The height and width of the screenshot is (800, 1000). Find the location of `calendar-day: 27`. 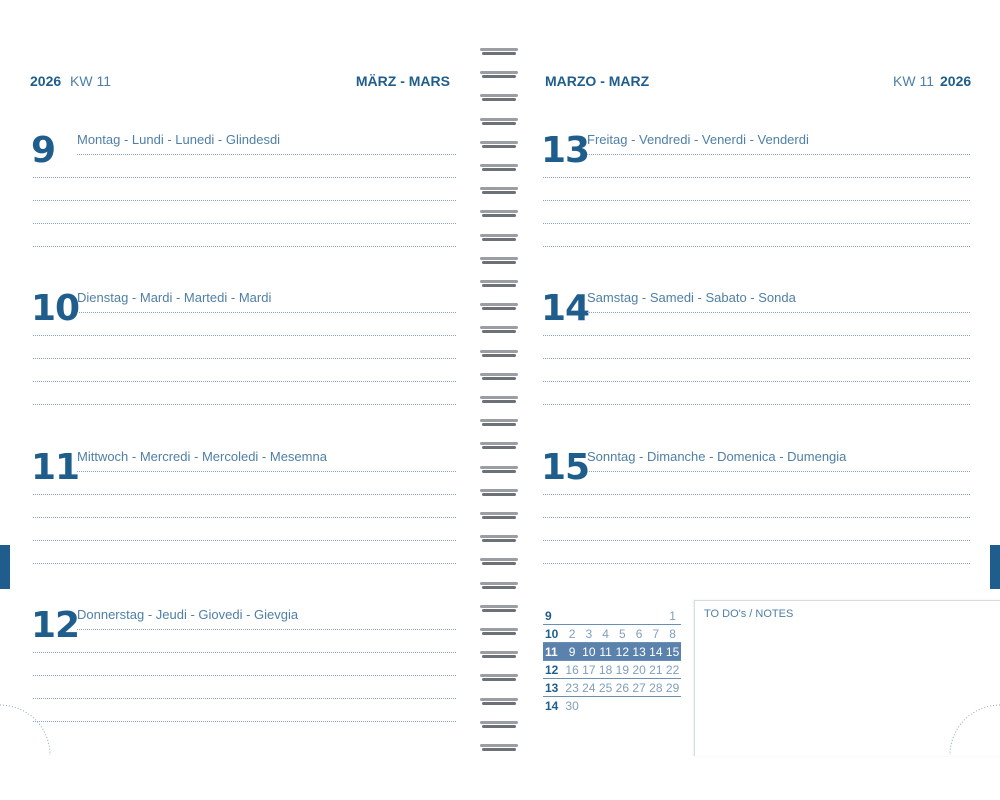

calendar-day: 27 is located at coordinates (639, 687).